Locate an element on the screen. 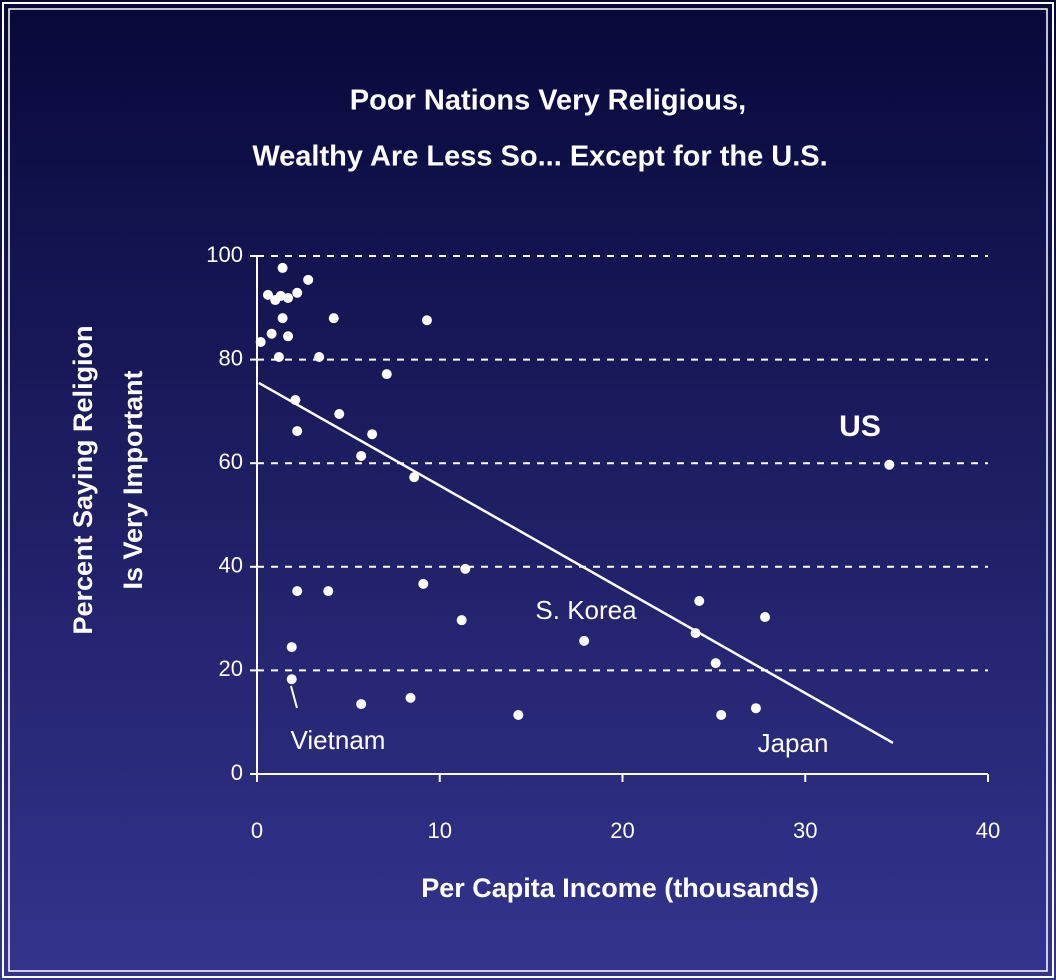  annotation: US is located at coordinates (860, 426).